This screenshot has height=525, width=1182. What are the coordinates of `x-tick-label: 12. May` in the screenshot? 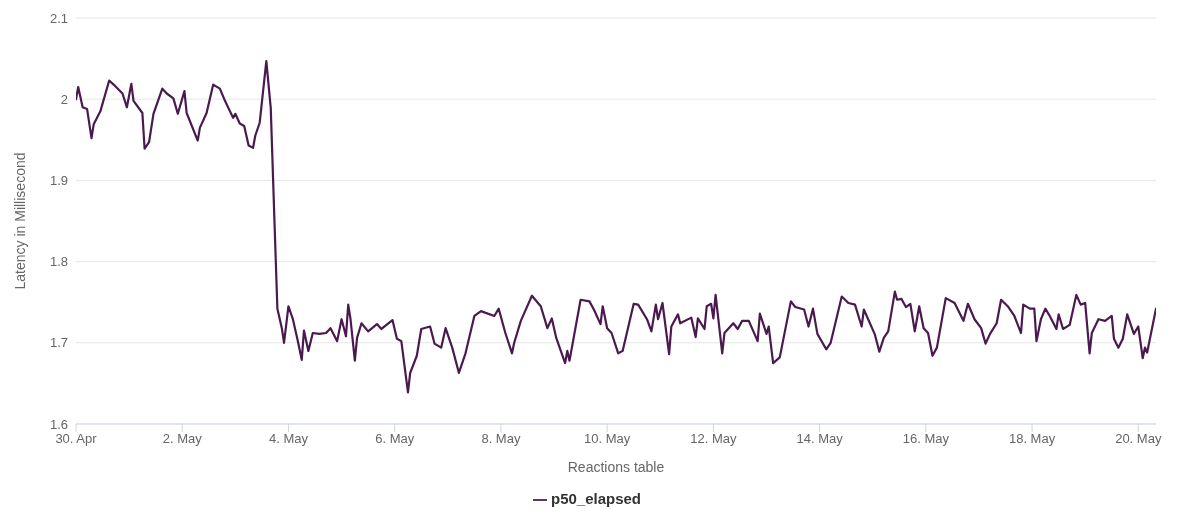 It's located at (713, 439).